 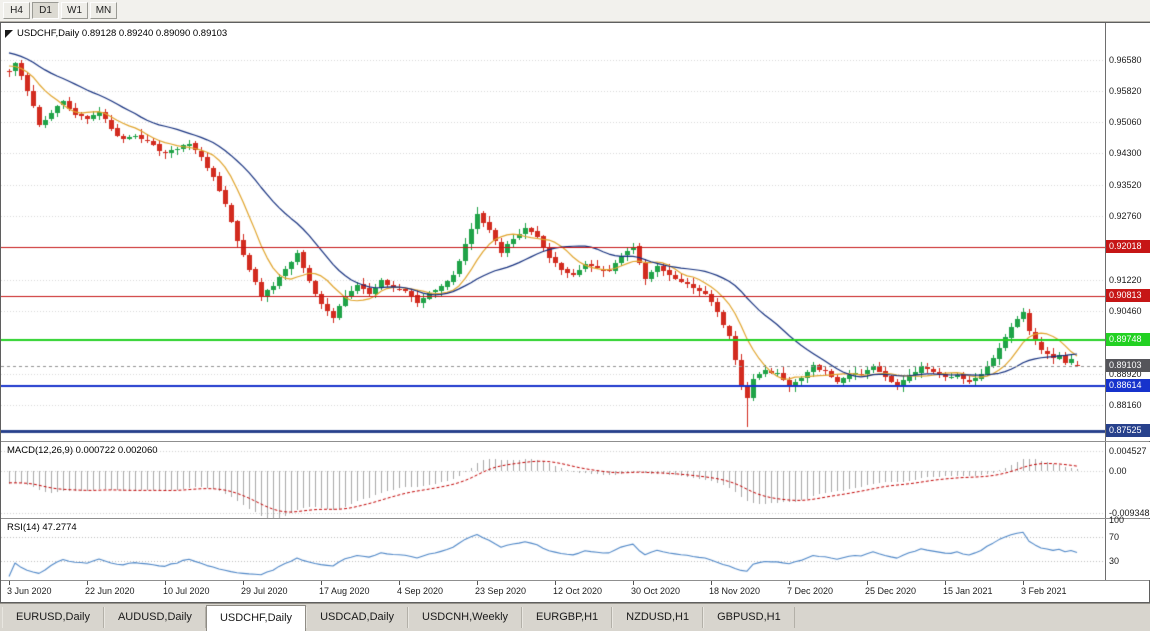 I want to click on price-axis-label: 0.90460, so click(x=1125, y=310).